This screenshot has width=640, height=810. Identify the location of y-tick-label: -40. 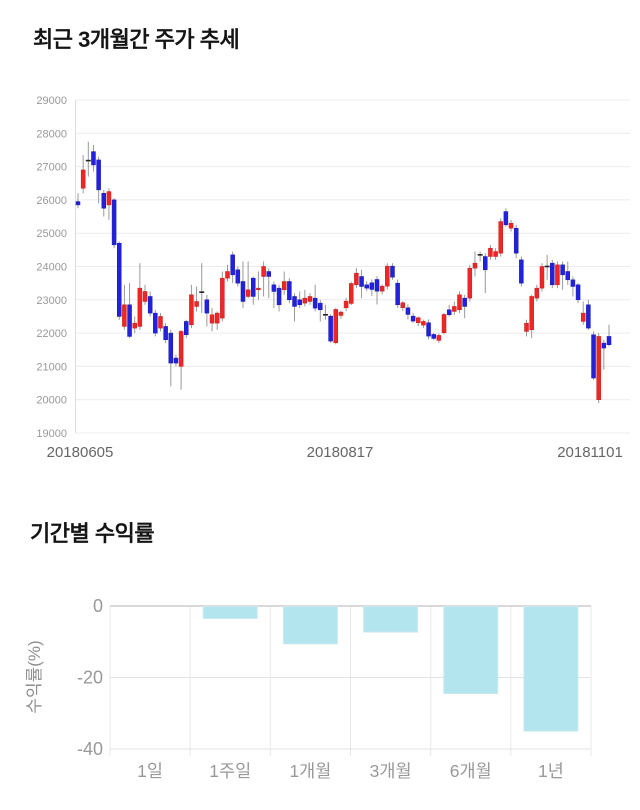
(90, 749).